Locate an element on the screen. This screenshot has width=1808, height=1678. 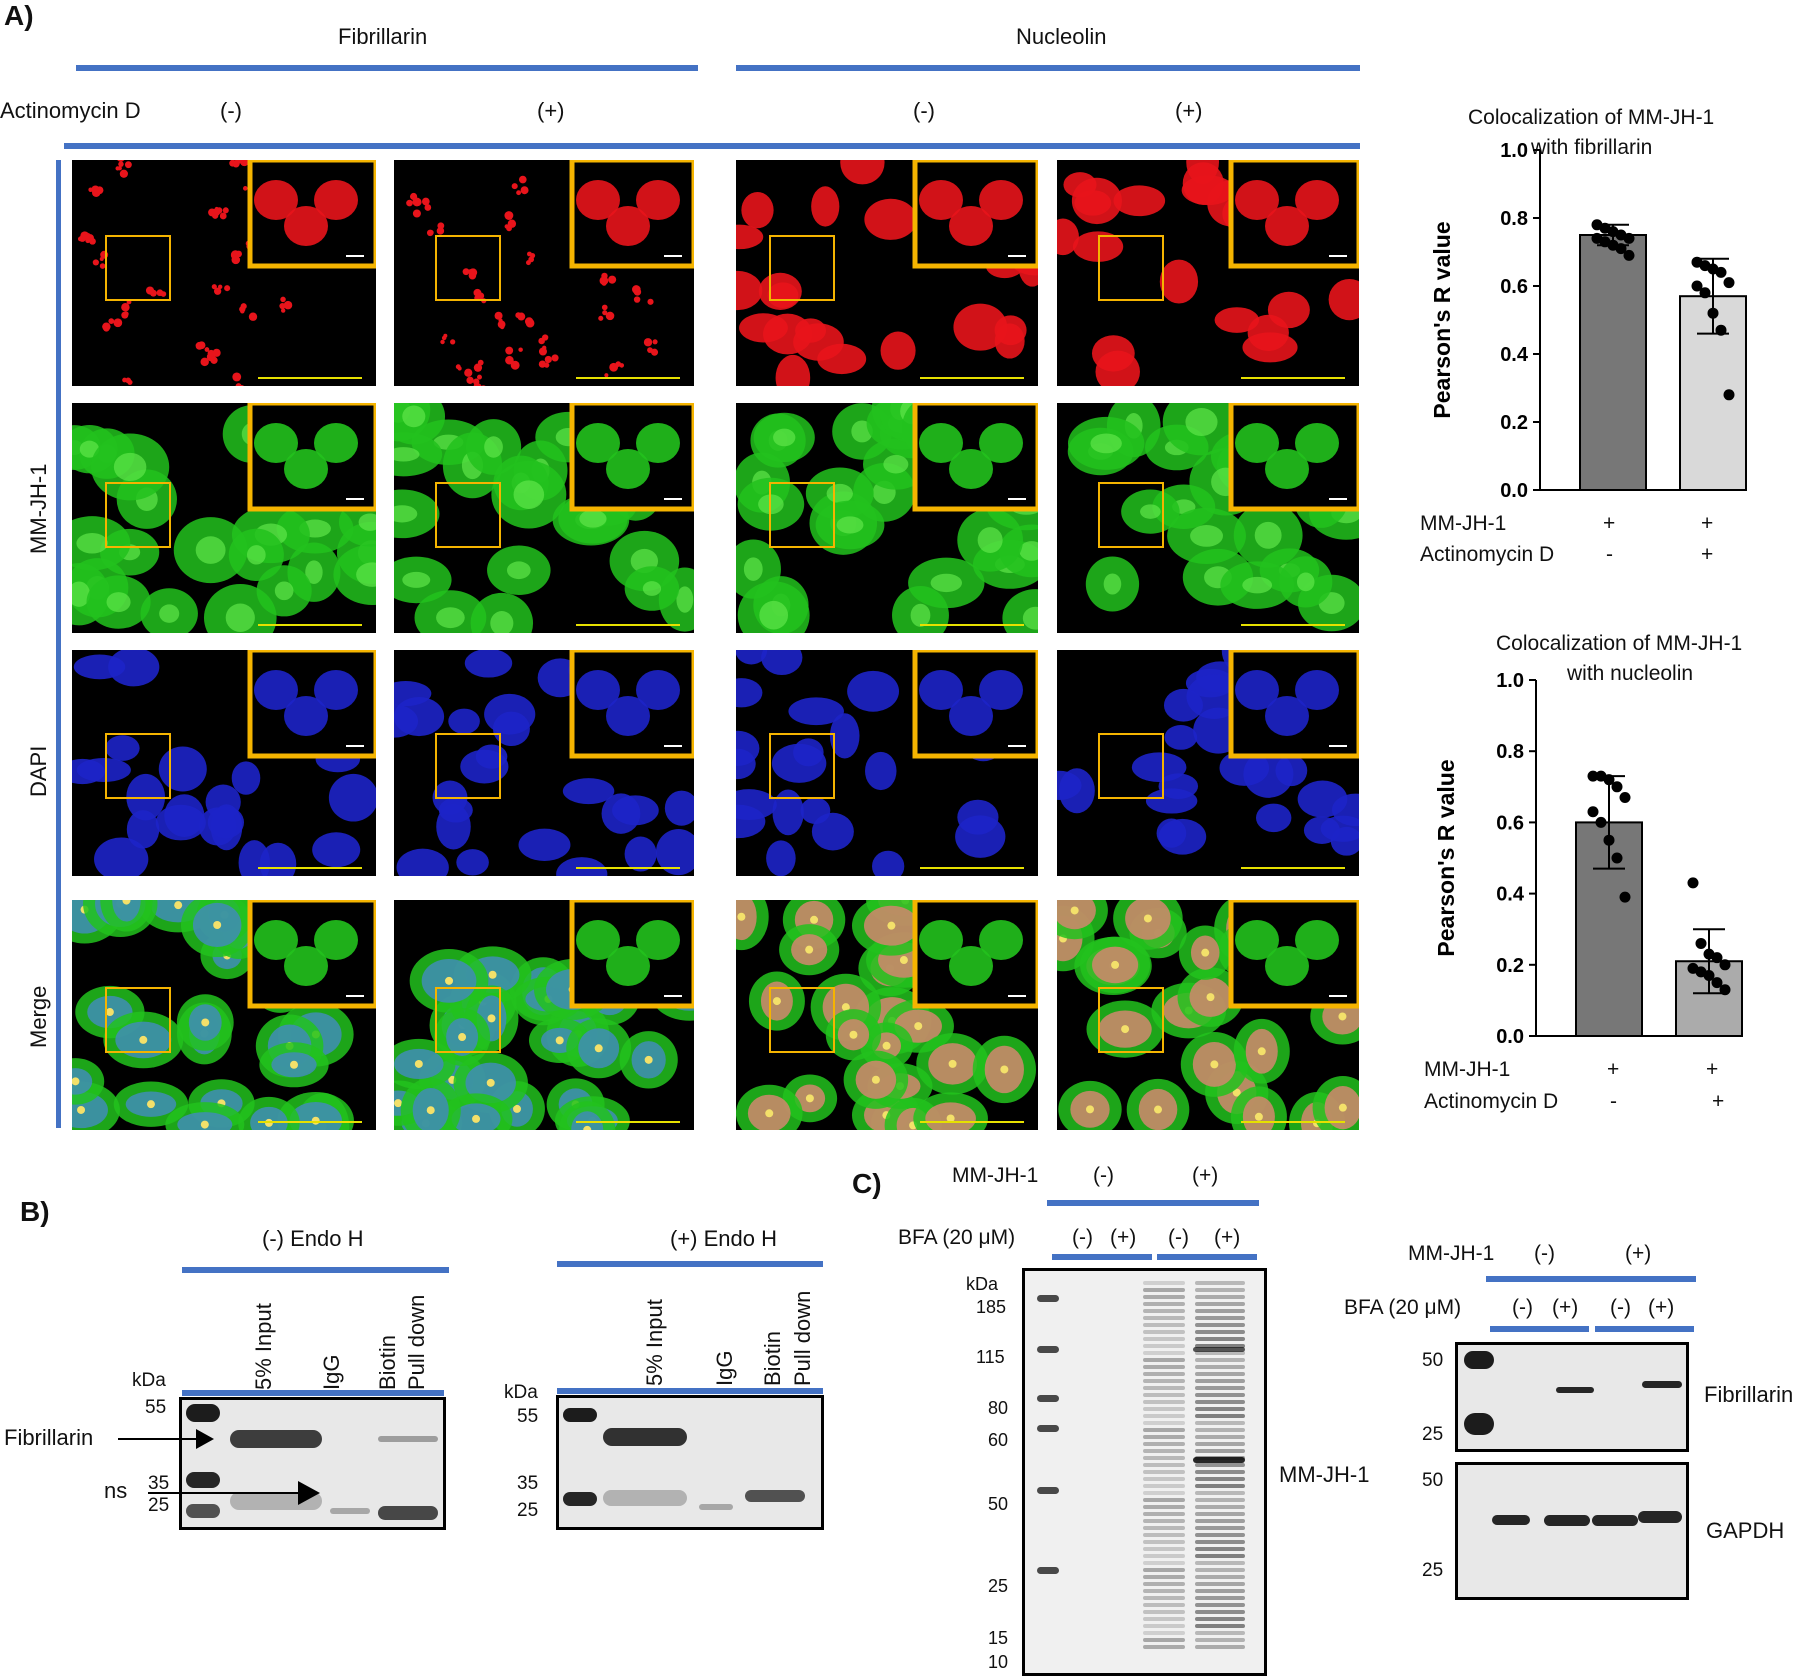
row-label-dapi: DAPI is located at coordinates (38, 771).